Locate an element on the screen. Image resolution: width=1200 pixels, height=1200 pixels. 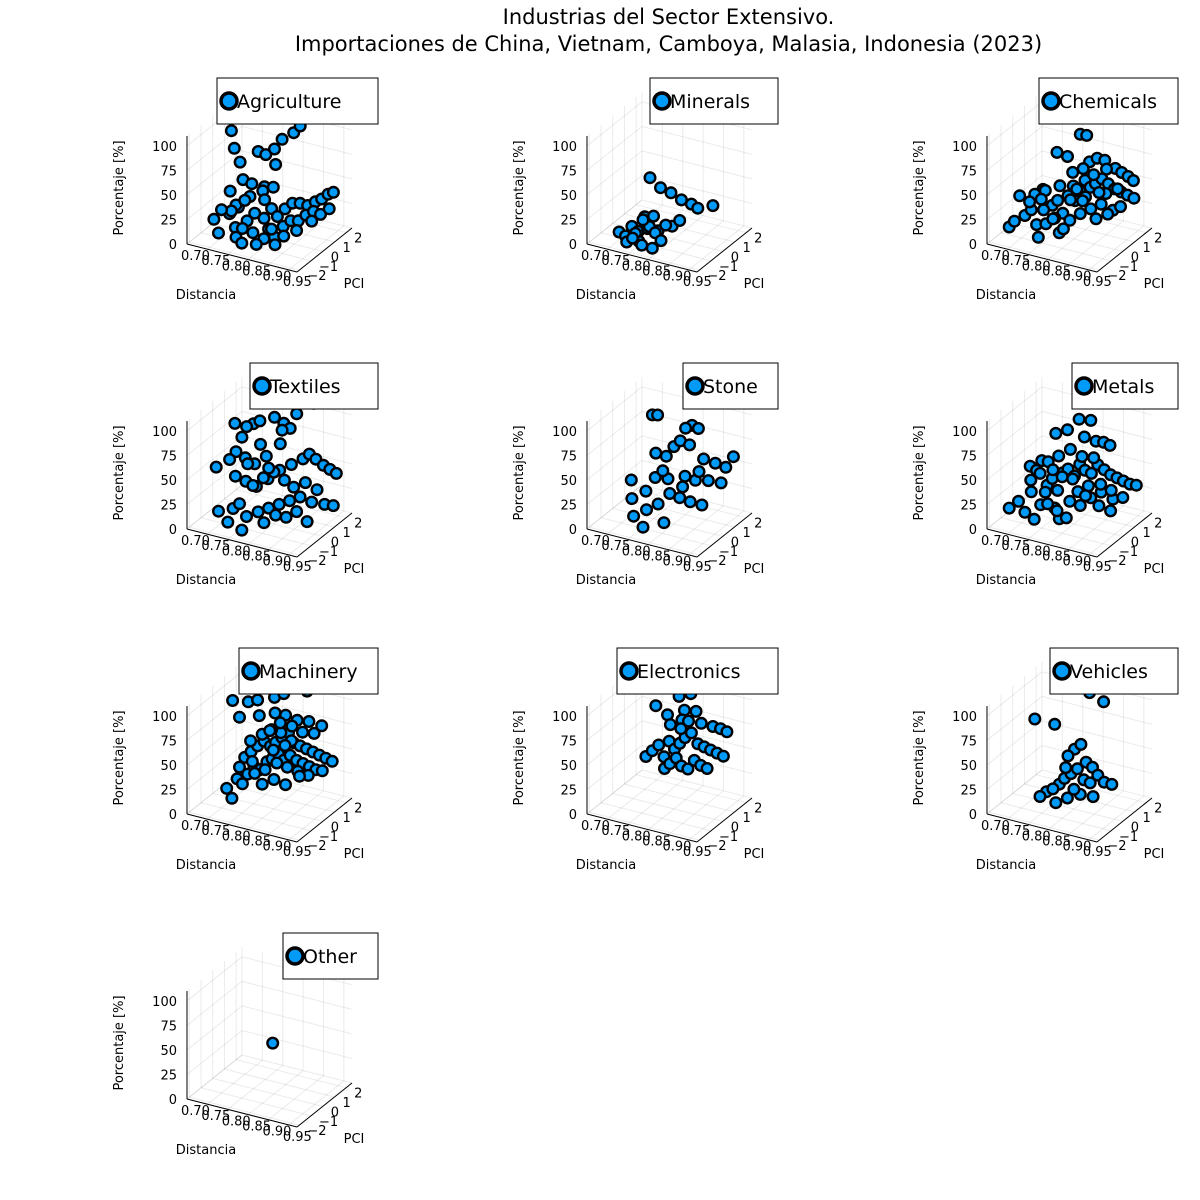
legend-label: Other is located at coordinates (330, 957).